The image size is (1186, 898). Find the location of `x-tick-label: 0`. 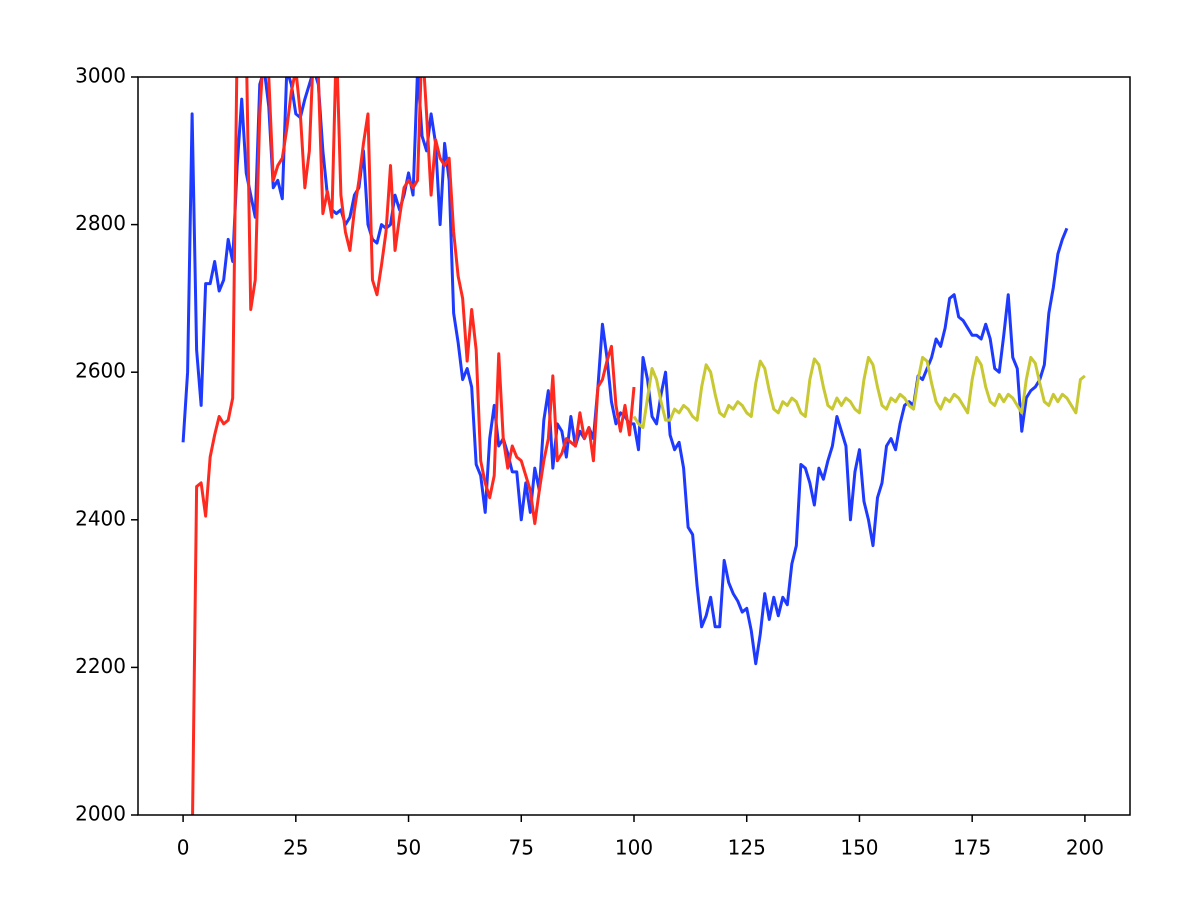

x-tick-label: 0 is located at coordinates (183, 848).